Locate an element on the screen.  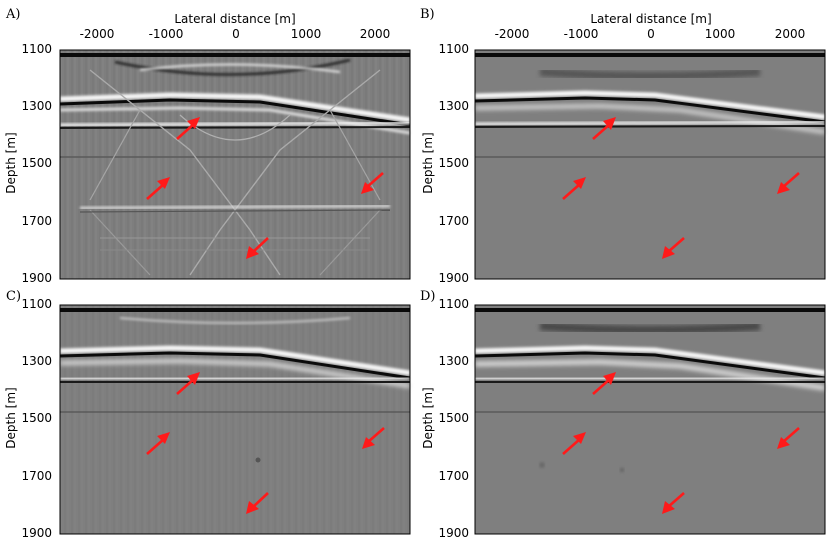
panel-label: A) is located at coordinates (12, 14).